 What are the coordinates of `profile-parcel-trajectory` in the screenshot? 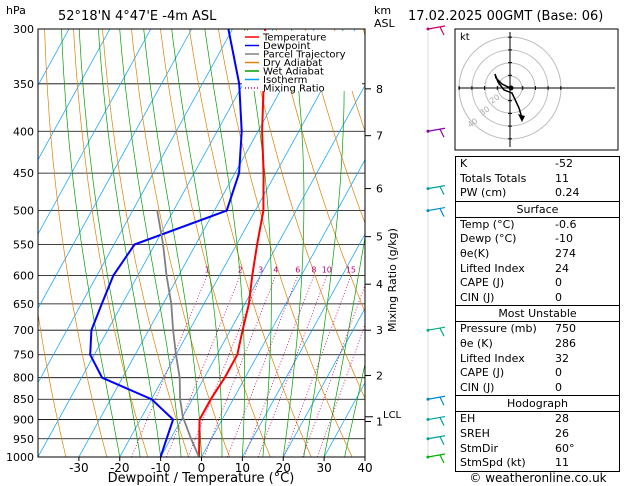 It's located at (178, 333).